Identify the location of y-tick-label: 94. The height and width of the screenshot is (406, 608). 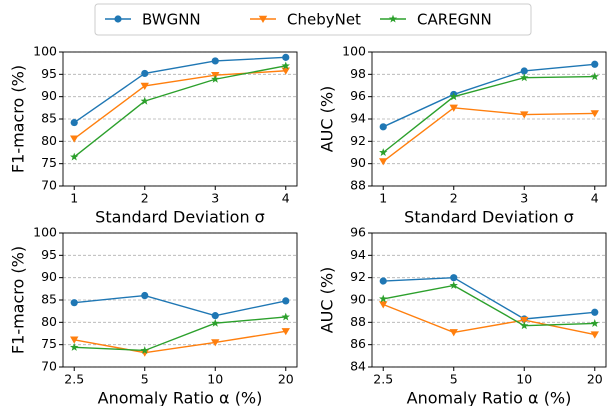
(358, 254).